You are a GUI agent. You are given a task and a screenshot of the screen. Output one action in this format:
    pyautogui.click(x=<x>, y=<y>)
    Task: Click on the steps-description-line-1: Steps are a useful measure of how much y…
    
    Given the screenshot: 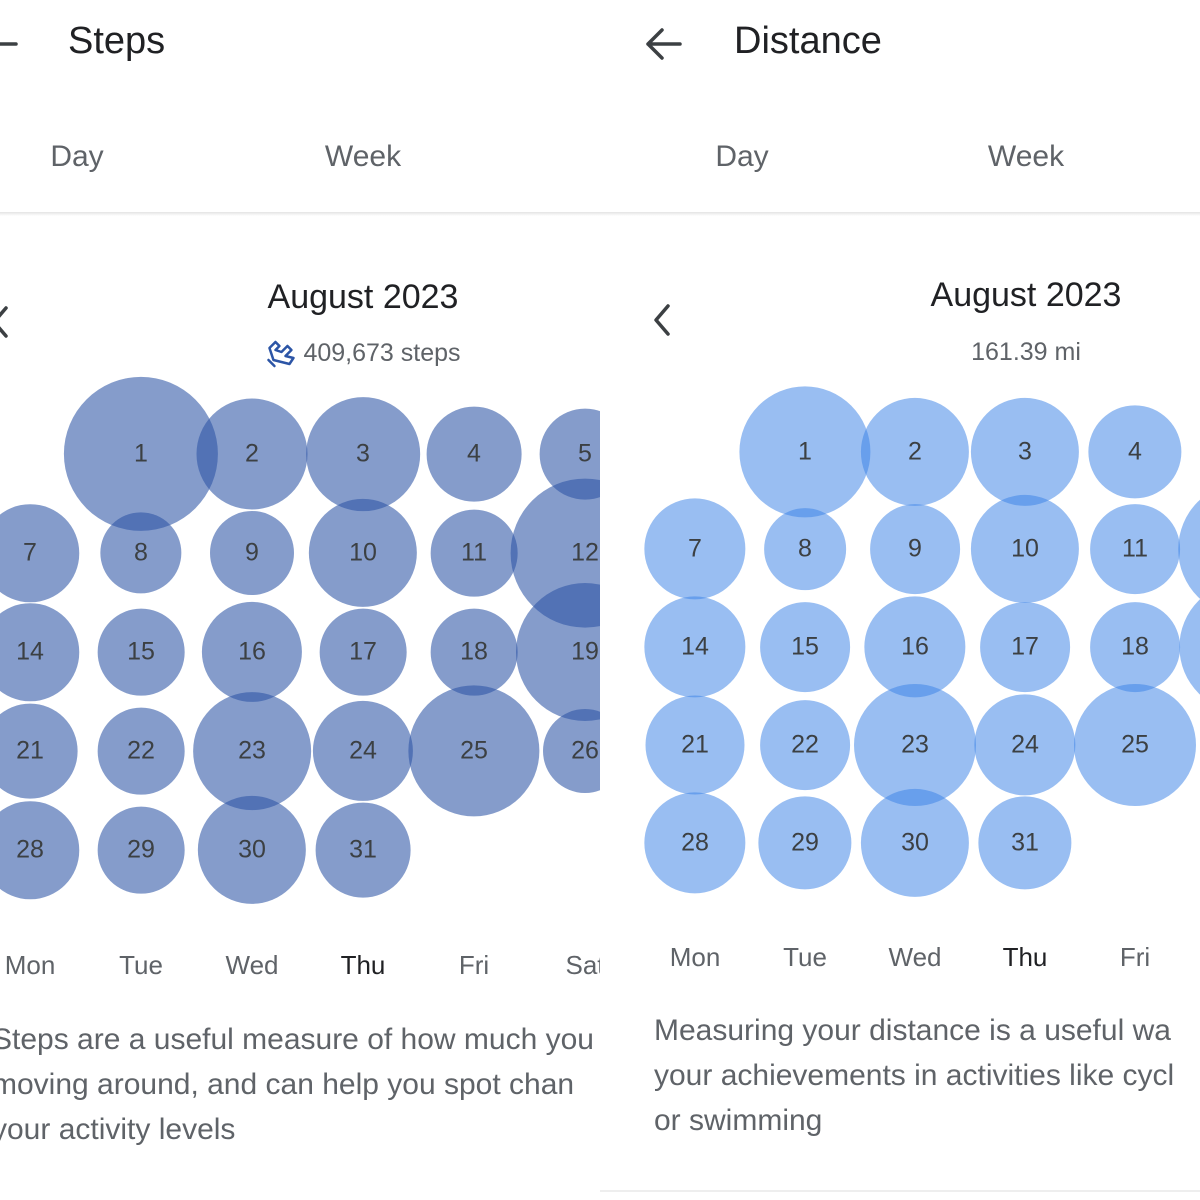 What is the action you would take?
    pyautogui.click(x=297, y=1039)
    